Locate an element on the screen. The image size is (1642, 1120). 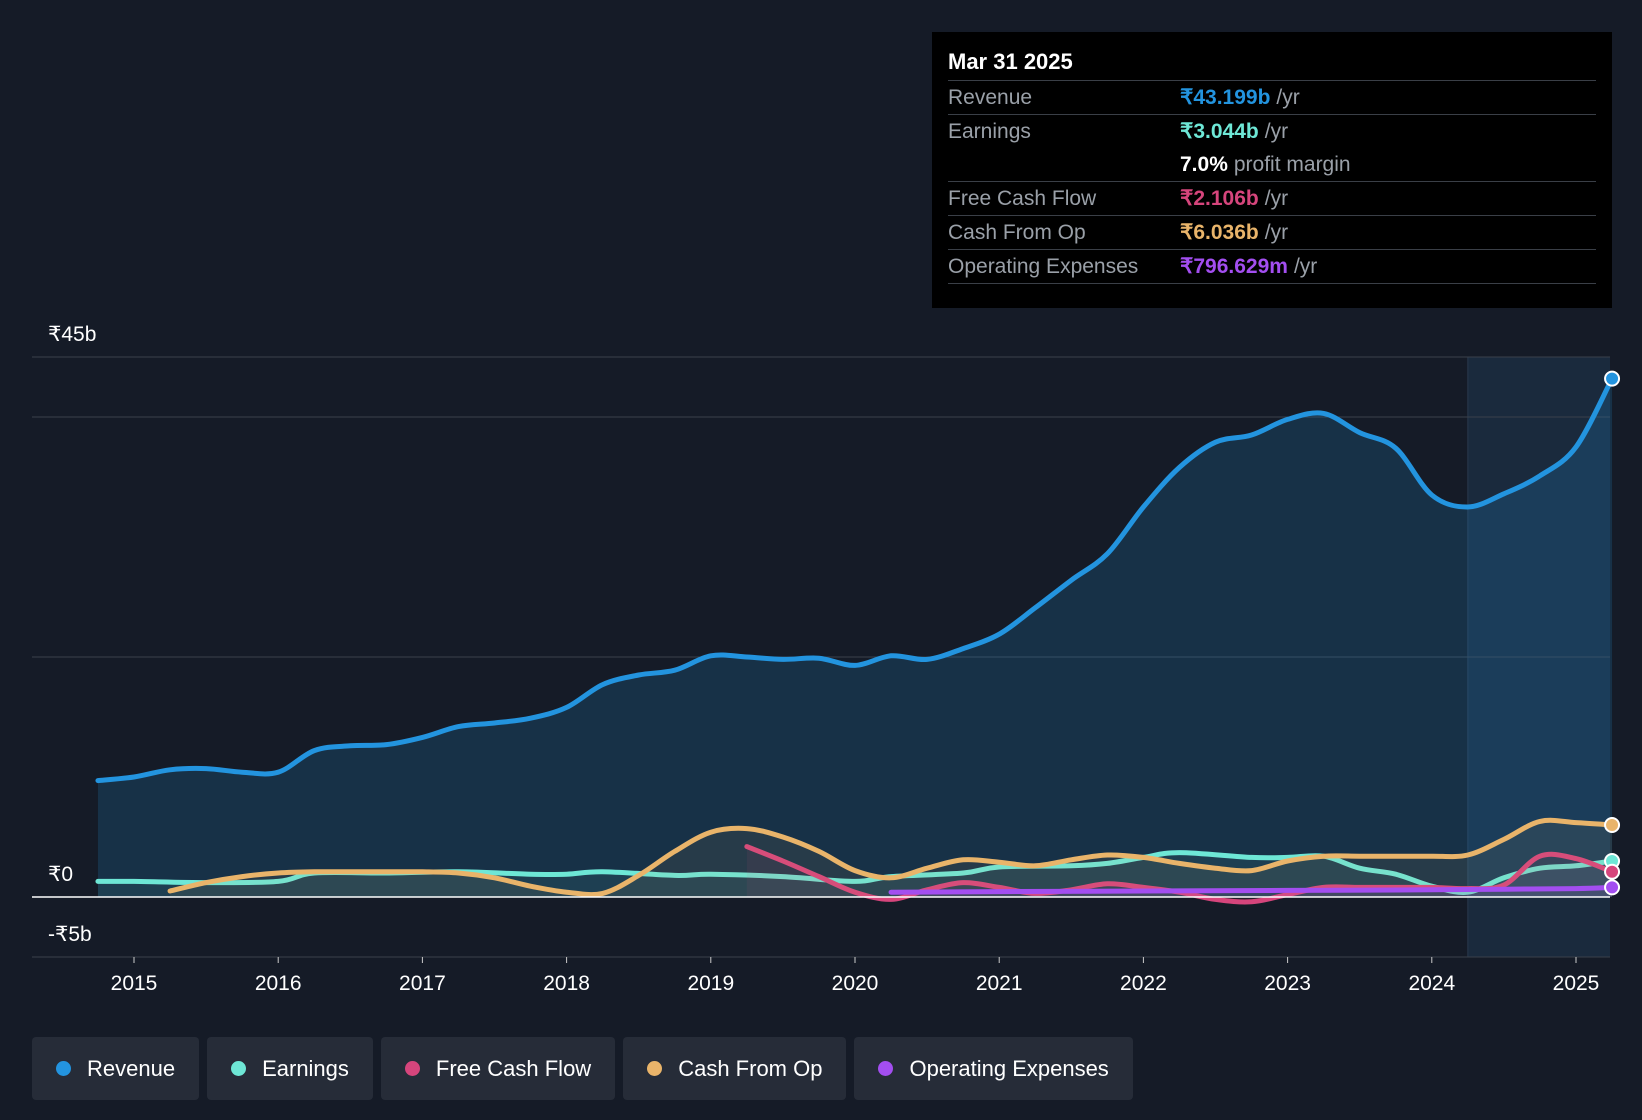
y-axis-ticks: ₹45b ₹0 -₹5b is located at coordinates (72, 634).